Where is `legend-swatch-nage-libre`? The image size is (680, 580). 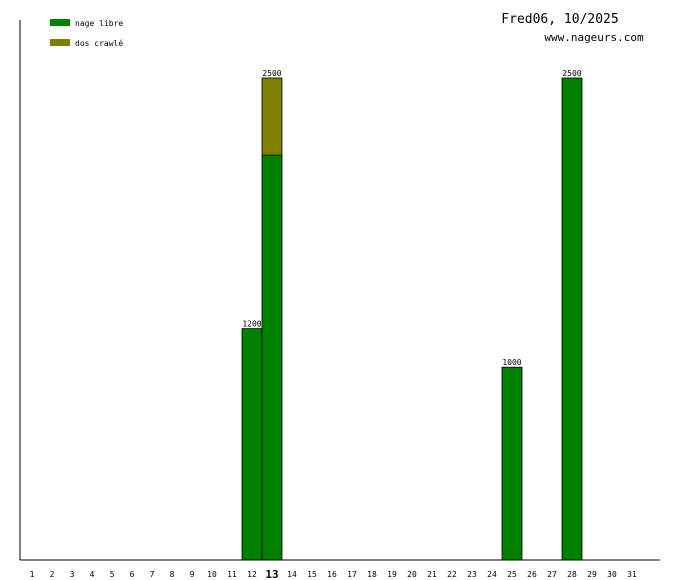
legend-swatch-nage-libre is located at coordinates (60, 22).